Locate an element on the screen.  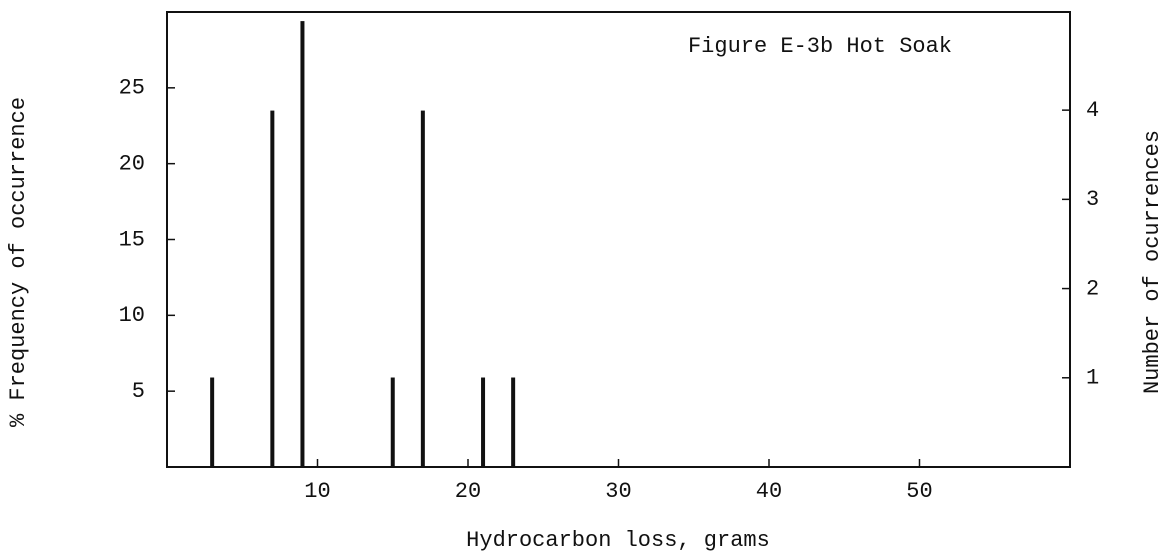
x-tick-label: 40 is located at coordinates (769, 491).